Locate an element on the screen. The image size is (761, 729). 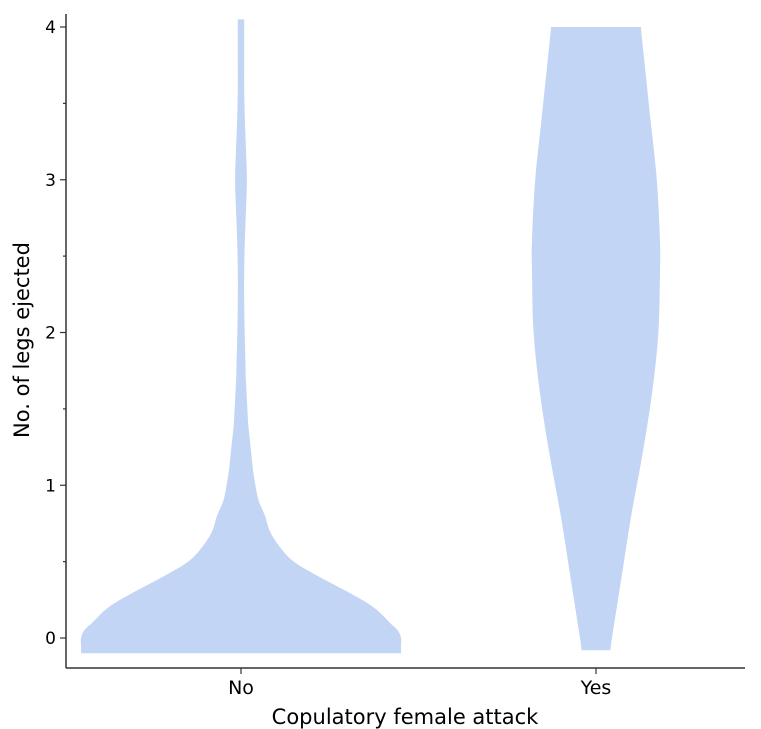
y-tick-label: 1 is located at coordinates (50, 486).